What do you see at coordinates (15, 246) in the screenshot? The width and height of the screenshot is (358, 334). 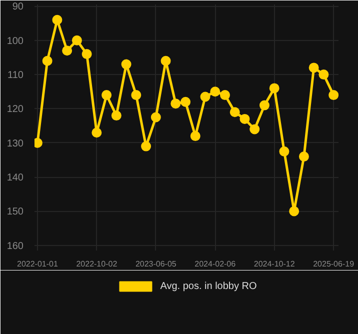 I see `y-tick-label: 160` at bounding box center [15, 246].